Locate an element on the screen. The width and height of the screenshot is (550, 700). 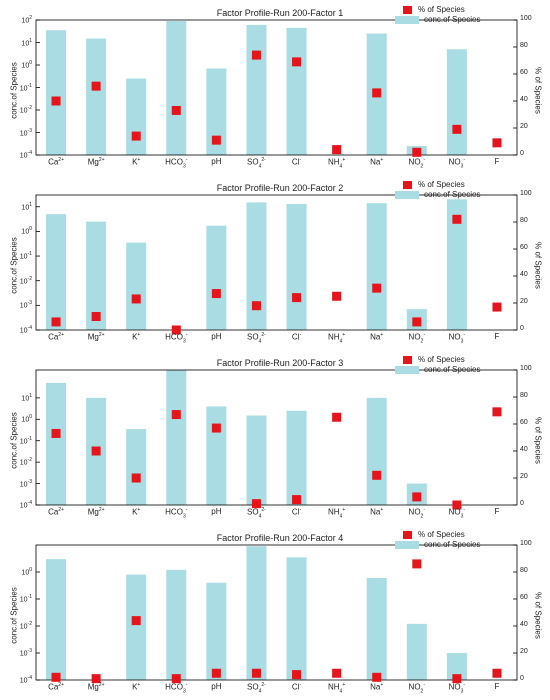
legend-swatch-percent is located at coordinates (407, 185).